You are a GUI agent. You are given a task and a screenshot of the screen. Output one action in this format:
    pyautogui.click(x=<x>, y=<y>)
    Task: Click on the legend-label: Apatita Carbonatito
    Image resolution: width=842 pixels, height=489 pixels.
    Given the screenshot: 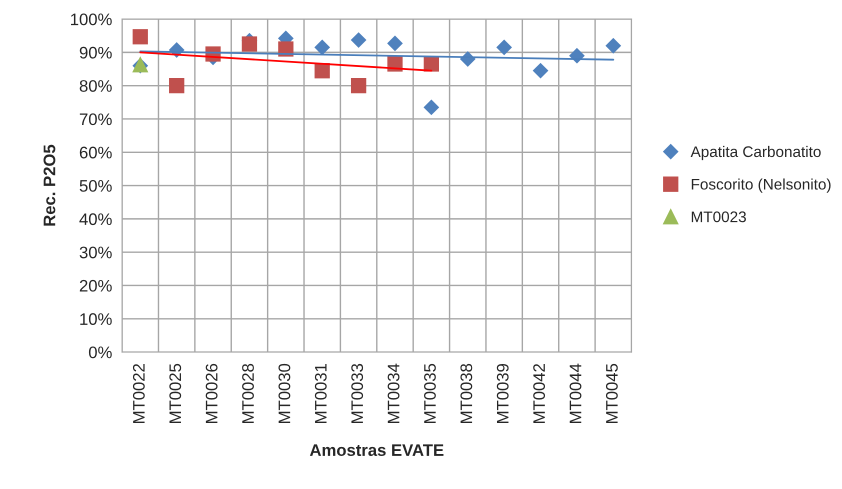 What is the action you would take?
    pyautogui.click(x=755, y=153)
    